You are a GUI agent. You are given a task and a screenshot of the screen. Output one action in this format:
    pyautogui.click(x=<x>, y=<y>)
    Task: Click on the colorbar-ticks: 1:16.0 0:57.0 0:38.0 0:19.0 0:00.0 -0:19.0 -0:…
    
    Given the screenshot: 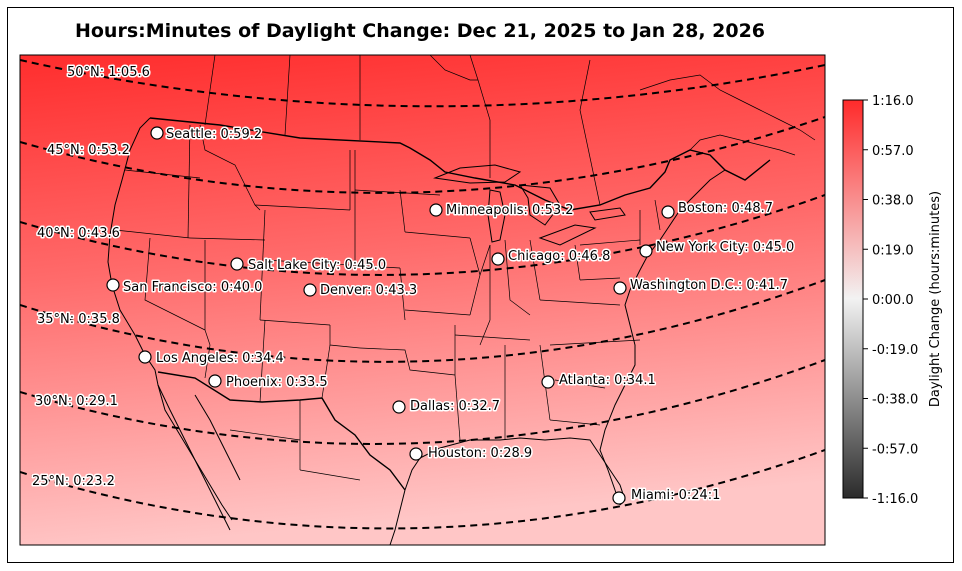 What is the action you would take?
    pyautogui.click(x=890, y=300)
    